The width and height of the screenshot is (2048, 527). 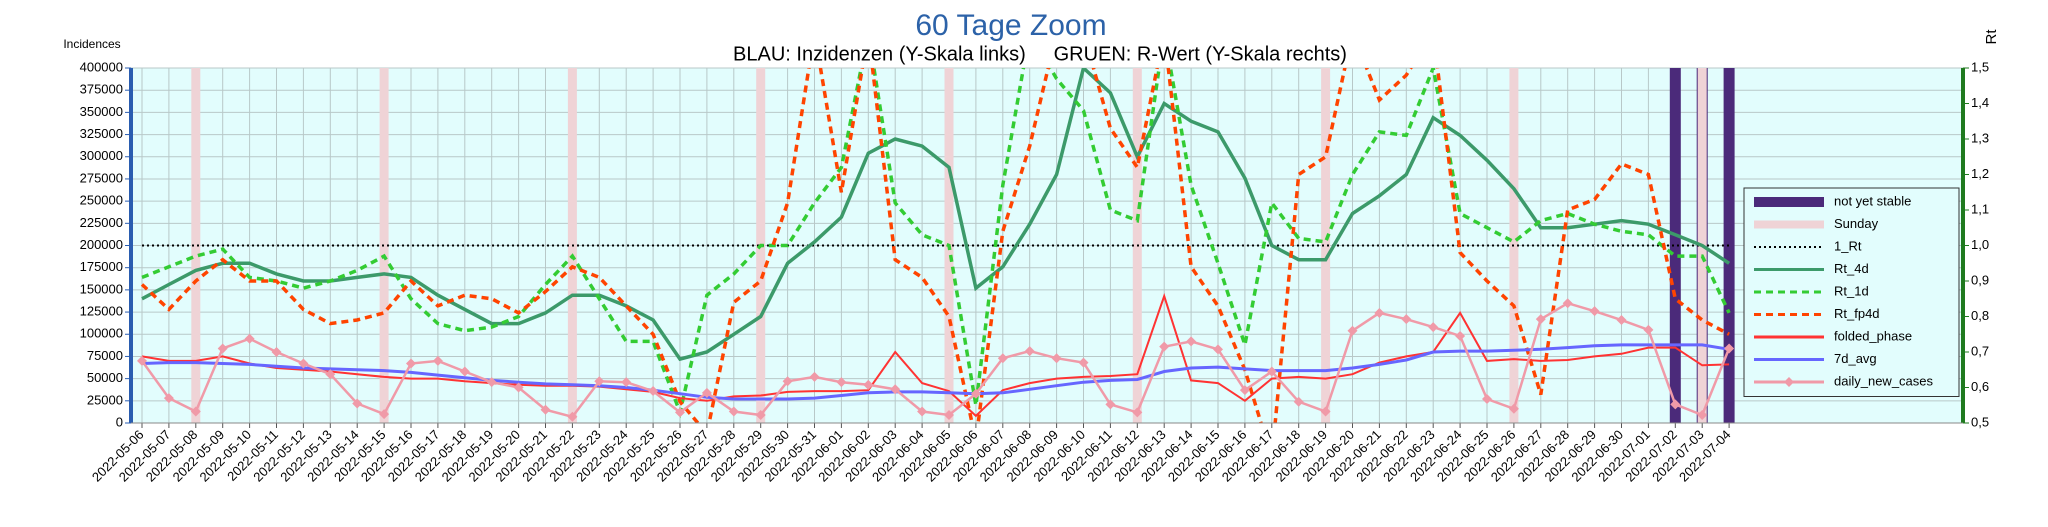 I want to click on legend-label: Rt_fp4d, so click(x=1857, y=313).